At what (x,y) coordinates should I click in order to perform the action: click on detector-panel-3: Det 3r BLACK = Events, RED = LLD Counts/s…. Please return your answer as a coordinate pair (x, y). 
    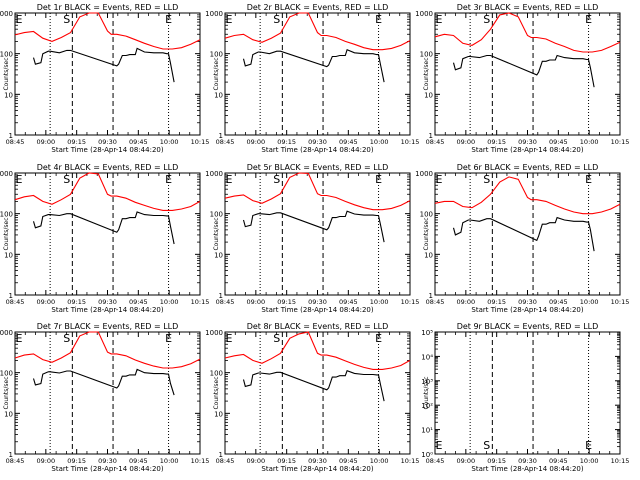
    Looking at the image, I should click on (522, 78).